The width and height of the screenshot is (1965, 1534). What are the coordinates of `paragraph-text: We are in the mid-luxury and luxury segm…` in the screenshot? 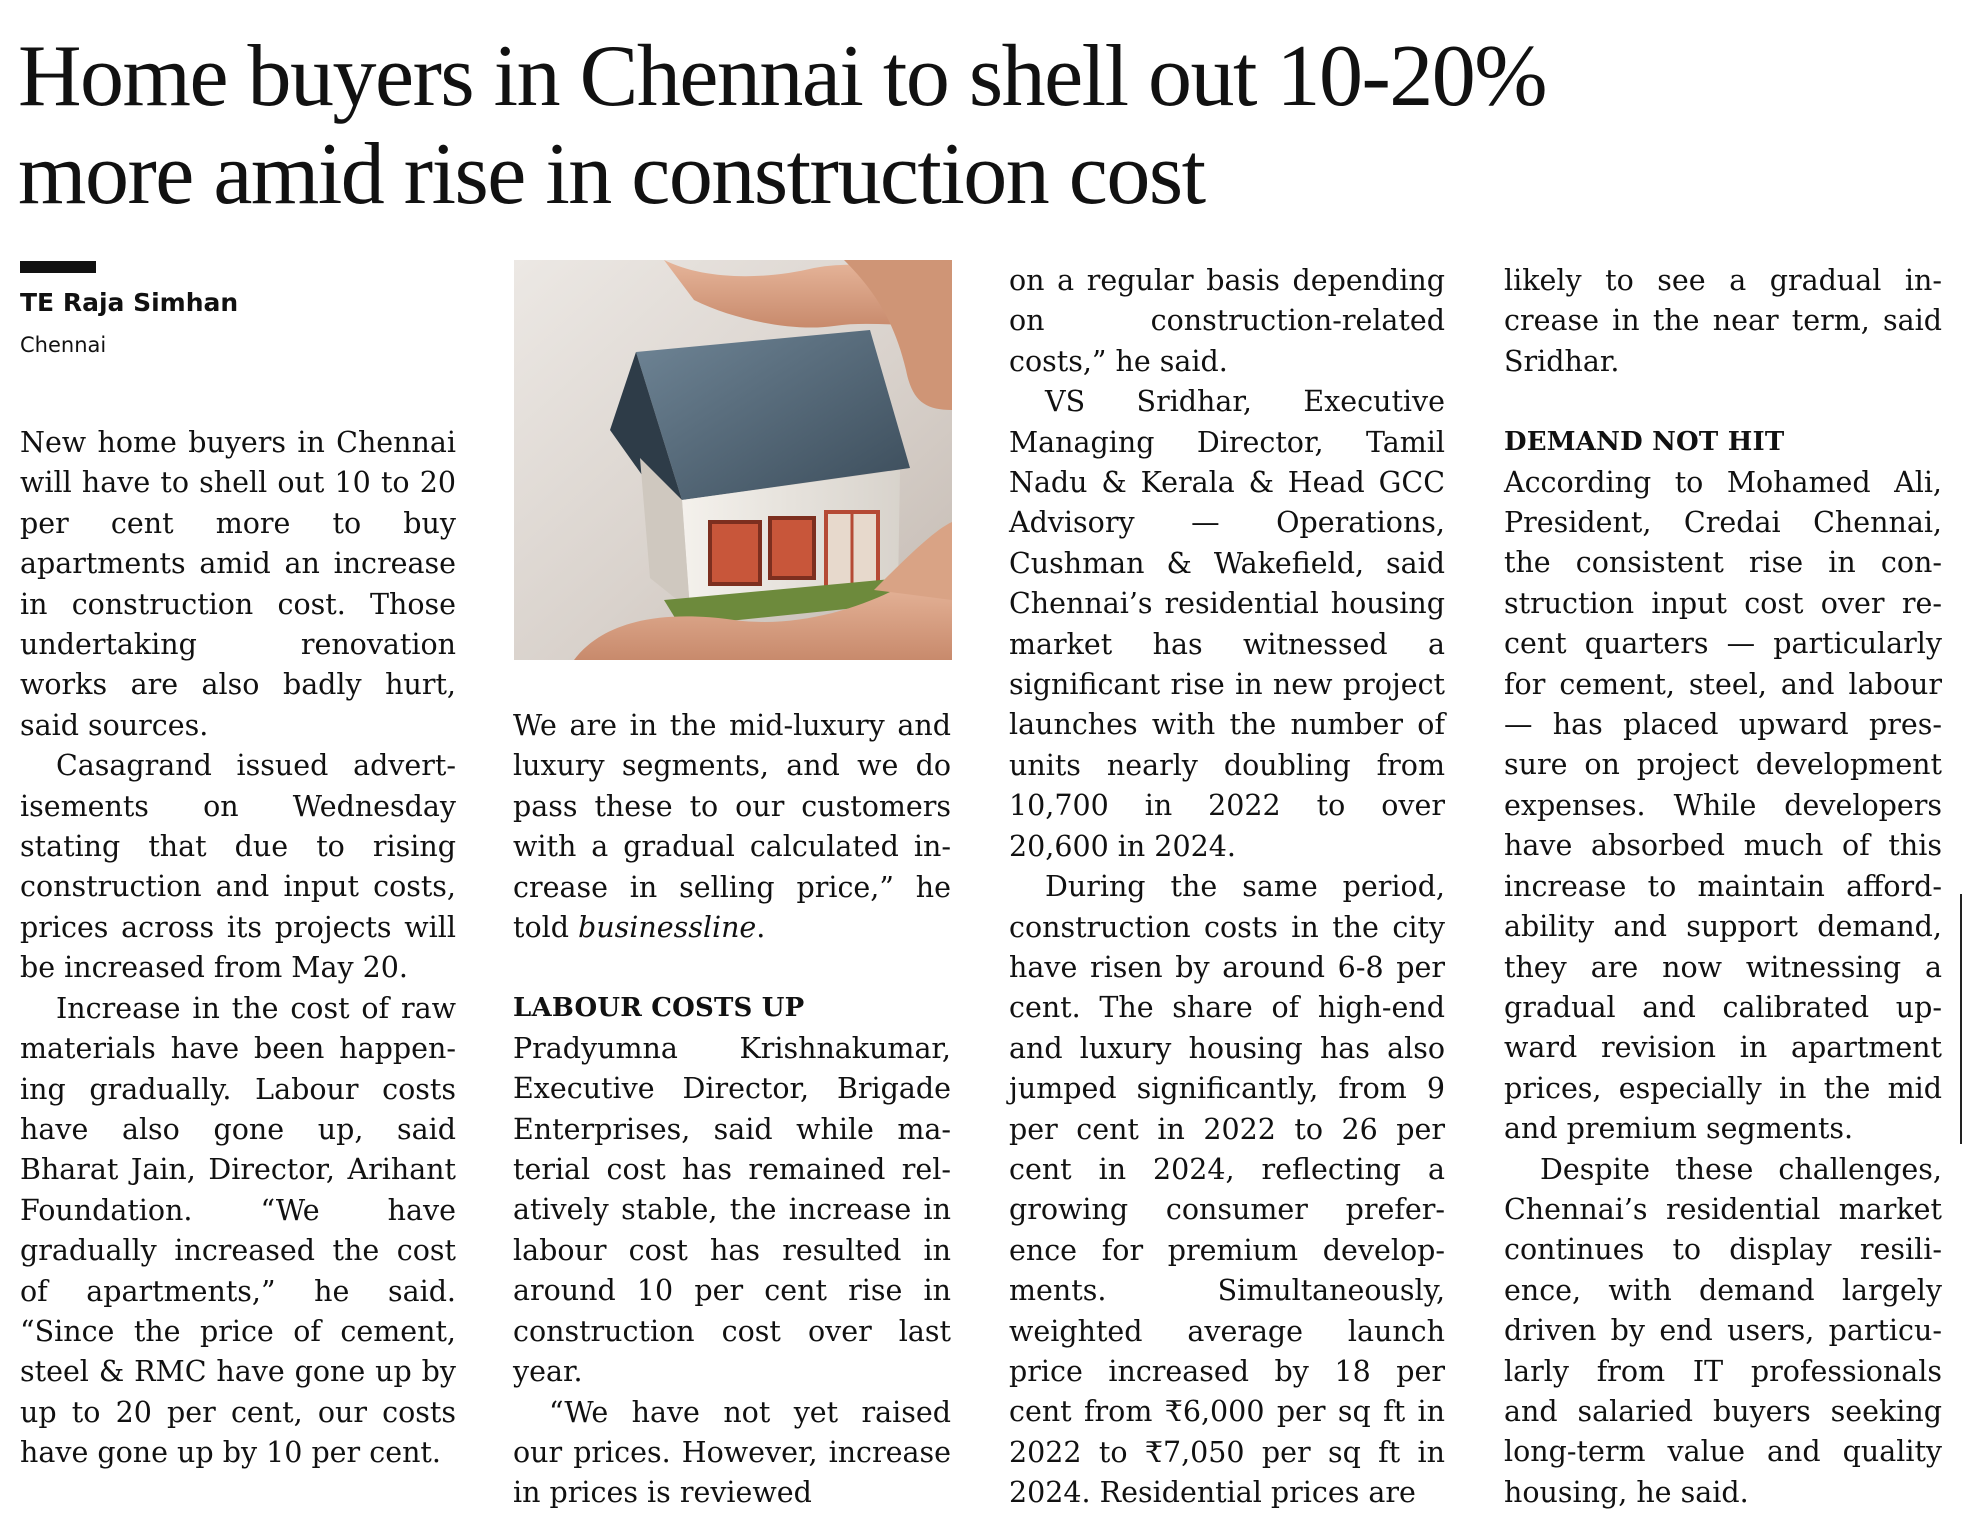 It's located at (732, 827).